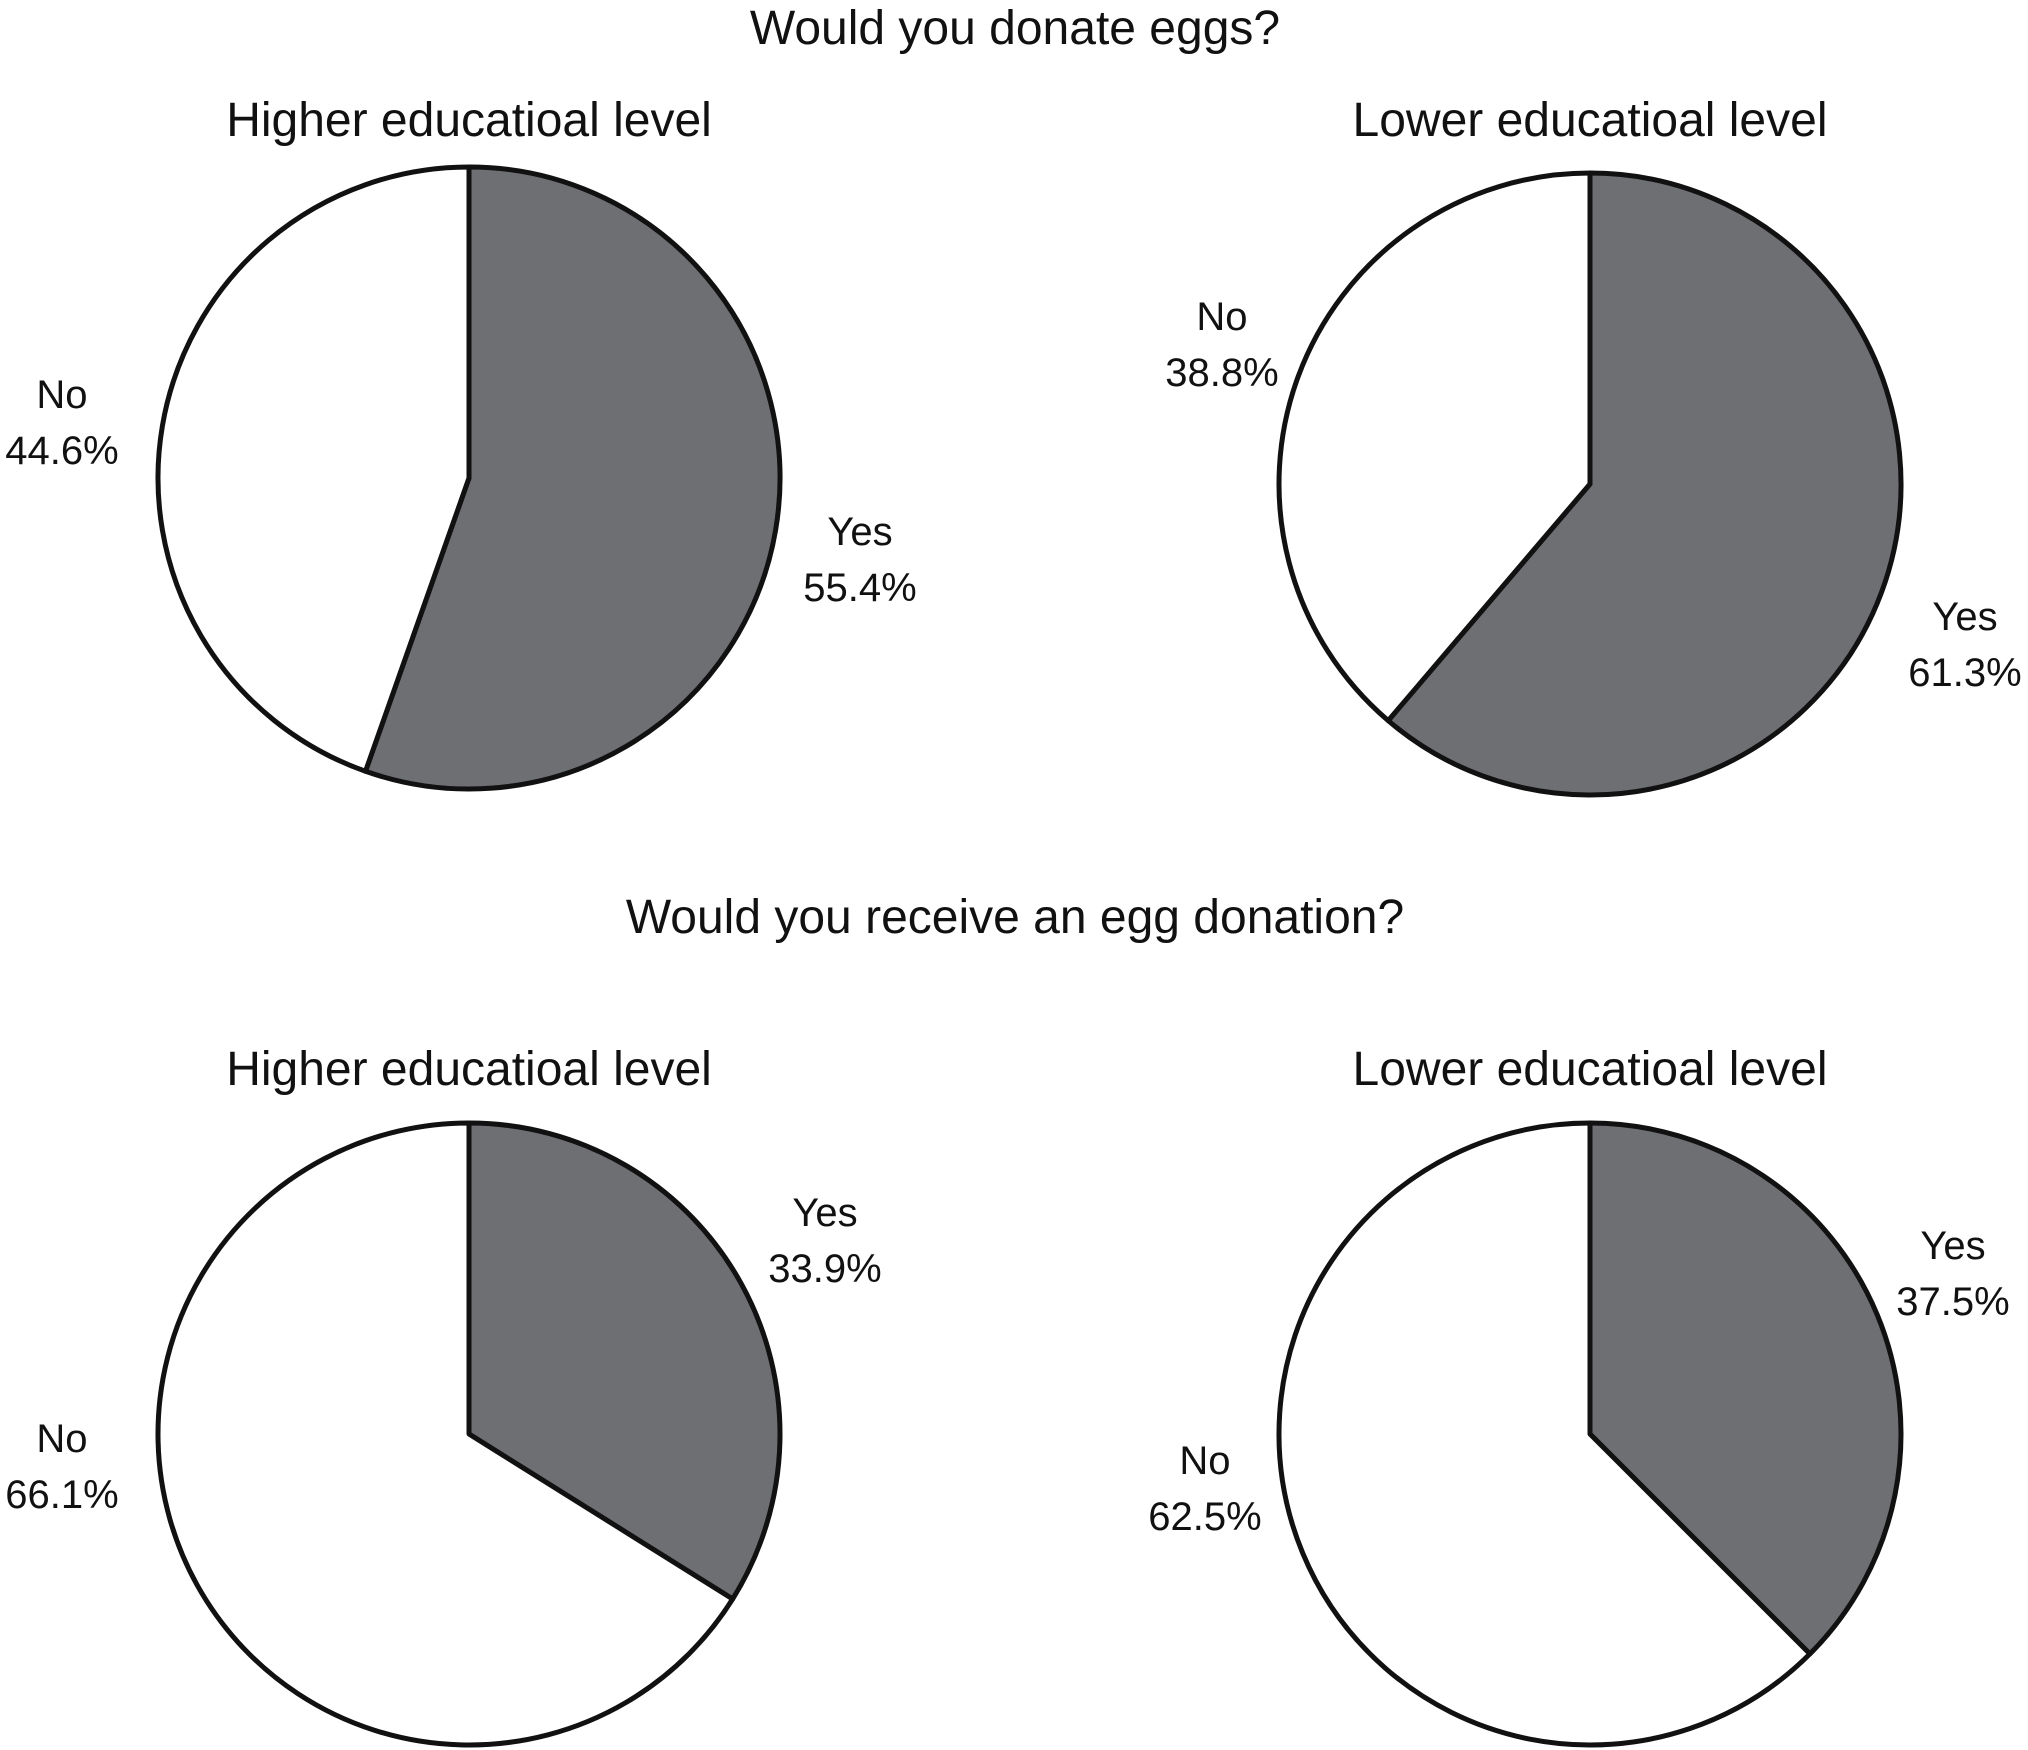 This screenshot has height=1750, width=2028. What do you see at coordinates (1204, 1517) in the screenshot?
I see `slice-value-label-no: 62.5%` at bounding box center [1204, 1517].